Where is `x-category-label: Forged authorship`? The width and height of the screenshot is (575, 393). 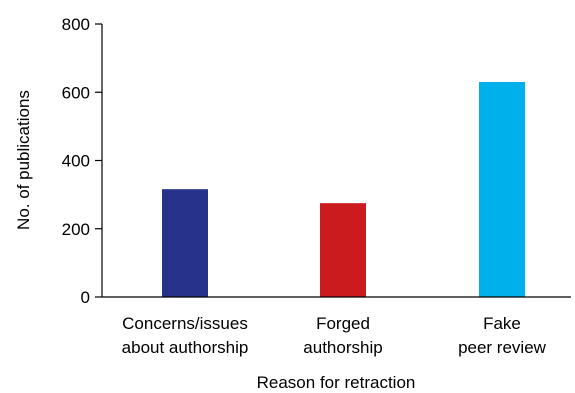 x-category-label: Forged authorship is located at coordinates (342, 335).